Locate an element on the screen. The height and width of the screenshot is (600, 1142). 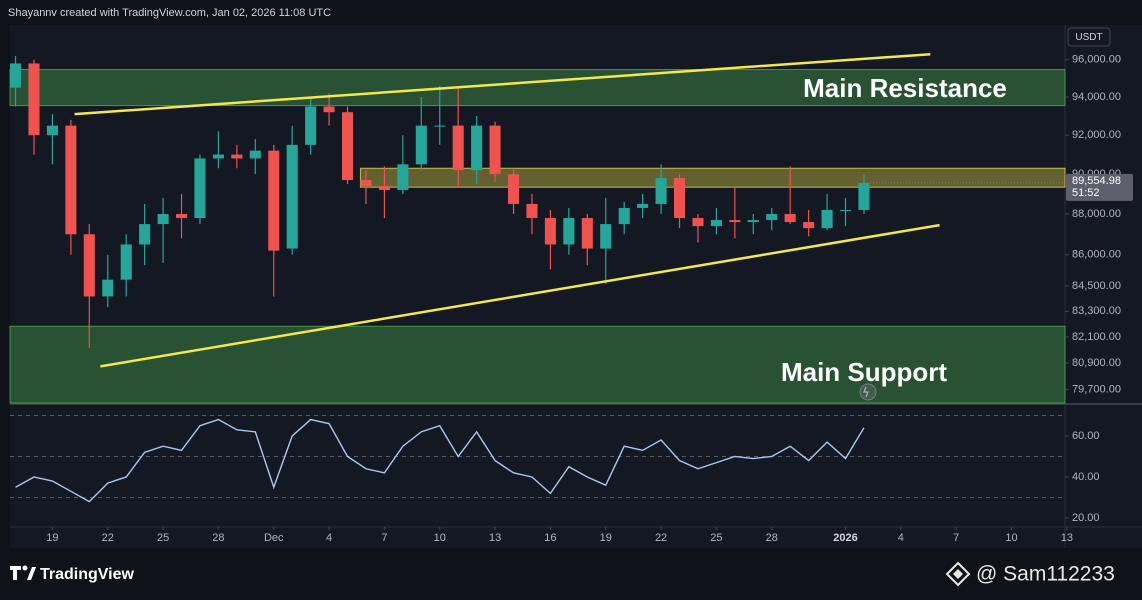
trendline is located at coordinates (502, 84).